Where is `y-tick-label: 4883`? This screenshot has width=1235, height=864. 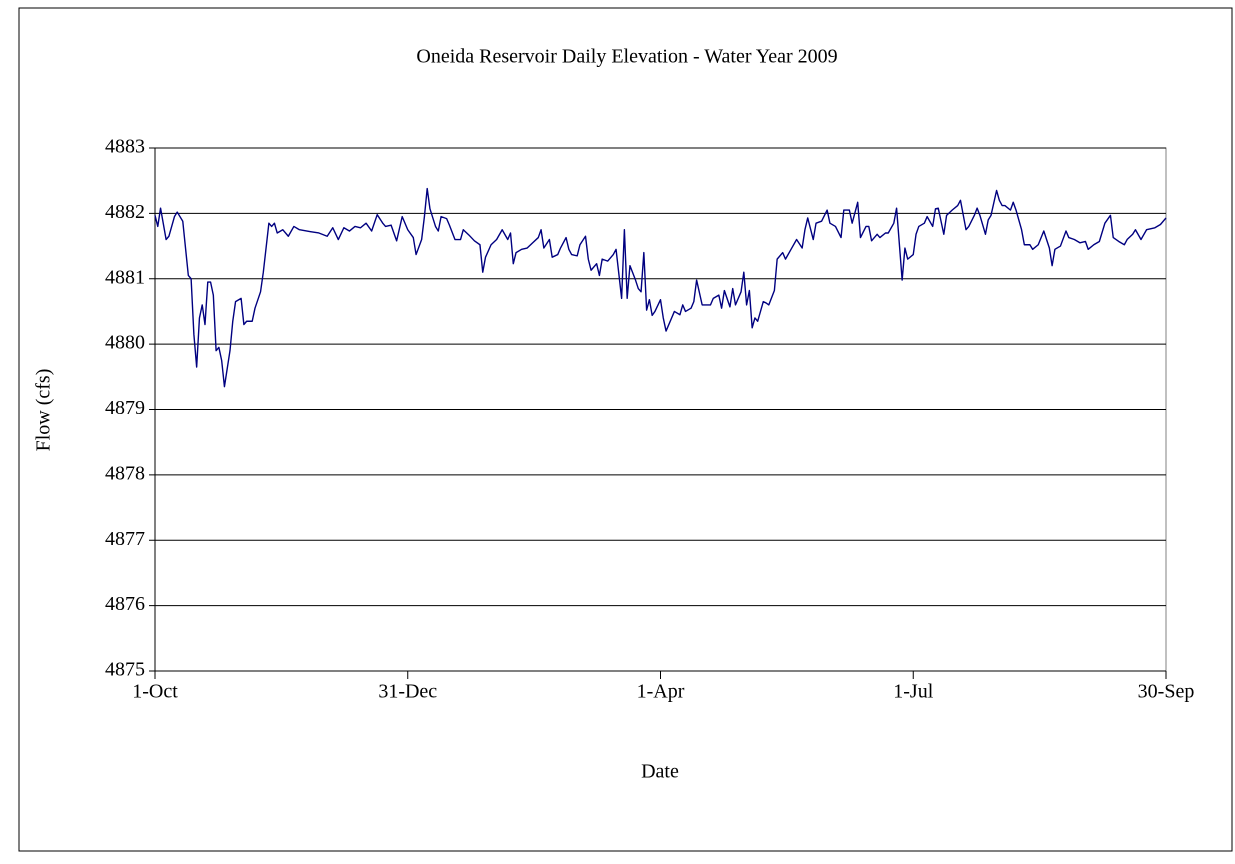
y-tick-label: 4883 is located at coordinates (125, 147).